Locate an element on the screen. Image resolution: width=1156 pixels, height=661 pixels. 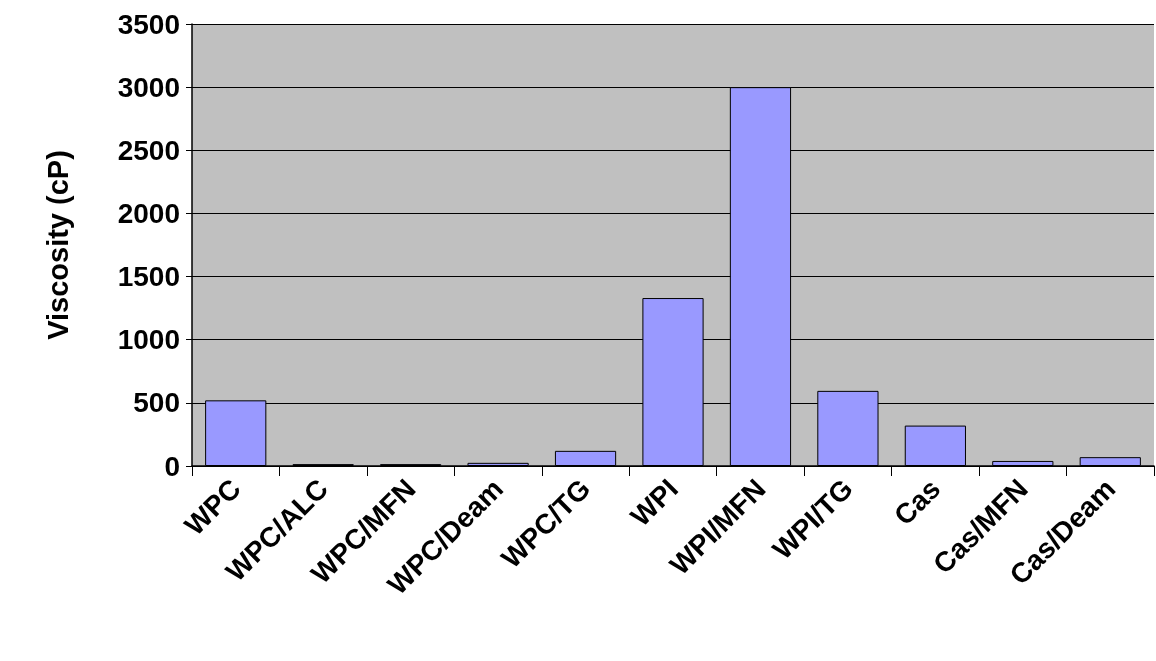
y-tick-label: 3500 is located at coordinates (148, 24).